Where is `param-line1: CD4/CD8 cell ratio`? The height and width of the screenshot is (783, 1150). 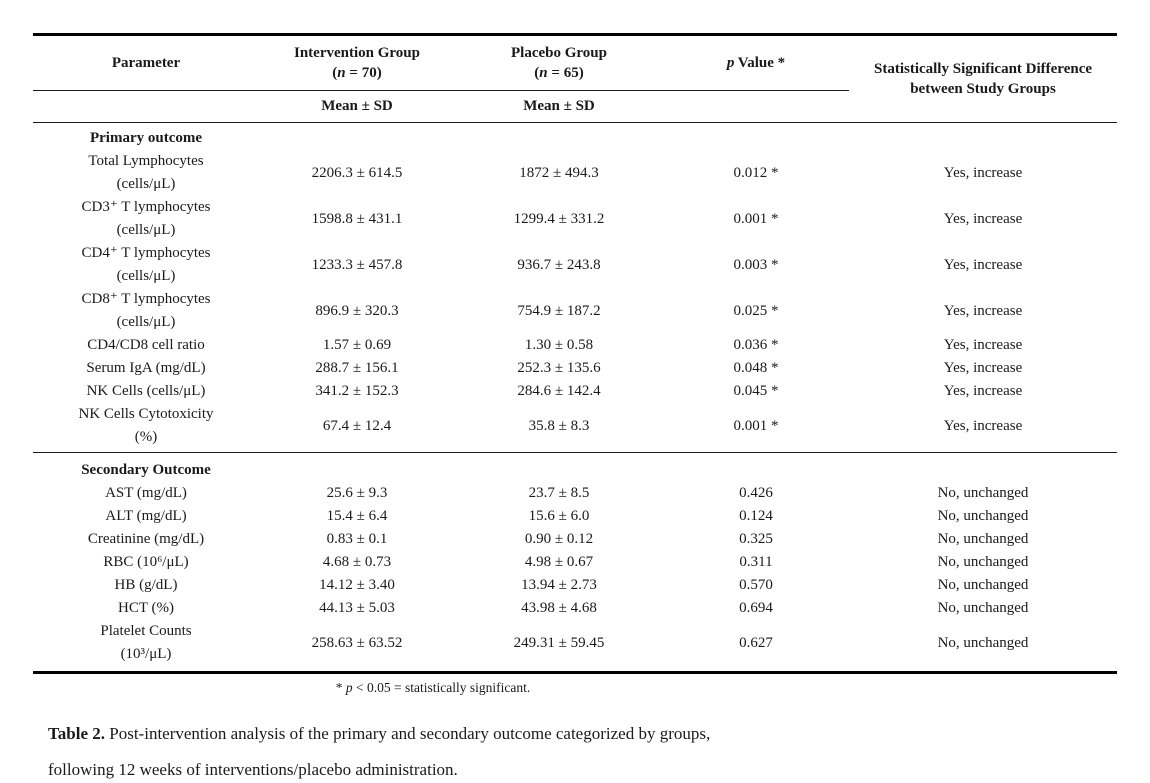
param-line1: CD4/CD8 cell ratio is located at coordinates (146, 345).